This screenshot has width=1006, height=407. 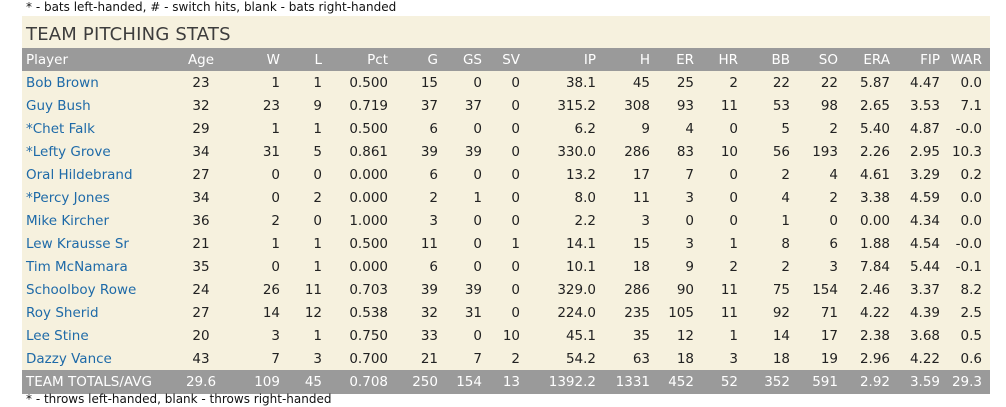 What do you see at coordinates (201, 382) in the screenshot?
I see `total-age: 29.6` at bounding box center [201, 382].